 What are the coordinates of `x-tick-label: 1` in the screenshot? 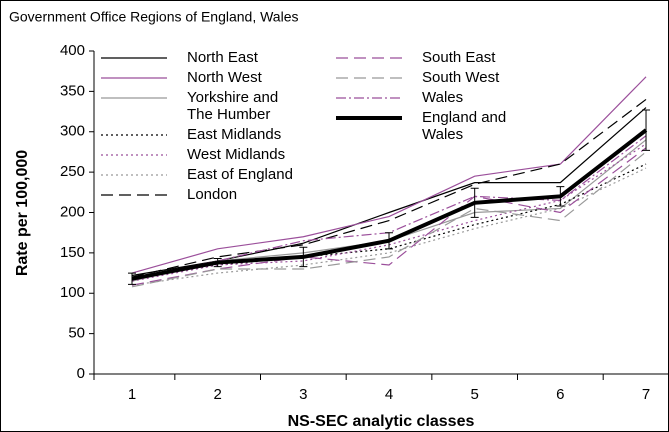 It's located at (132, 394).